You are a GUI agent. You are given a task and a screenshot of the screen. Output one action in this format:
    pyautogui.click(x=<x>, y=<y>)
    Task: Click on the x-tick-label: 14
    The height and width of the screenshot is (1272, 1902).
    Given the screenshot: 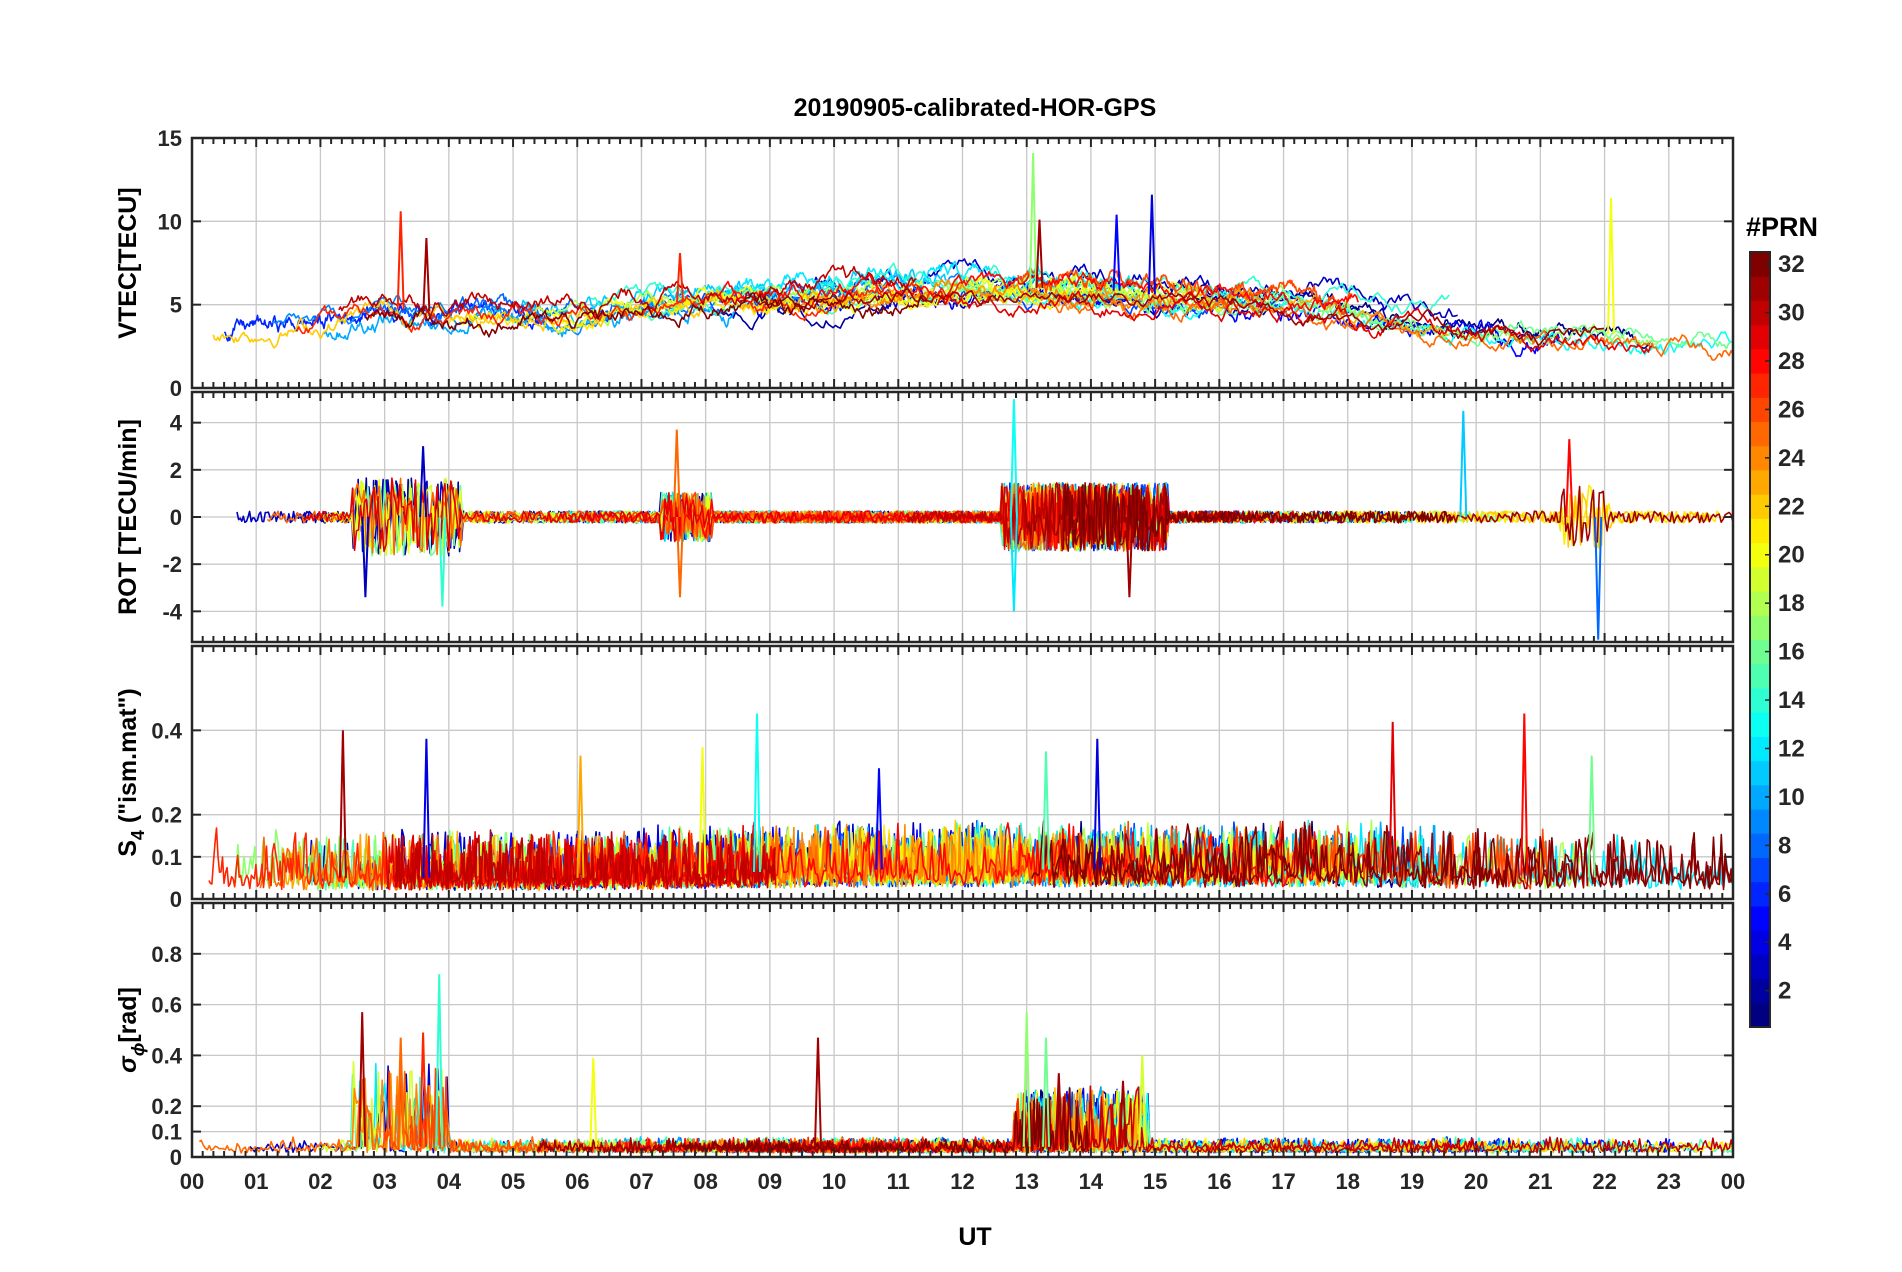 What is the action you would take?
    pyautogui.click(x=1091, y=1181)
    